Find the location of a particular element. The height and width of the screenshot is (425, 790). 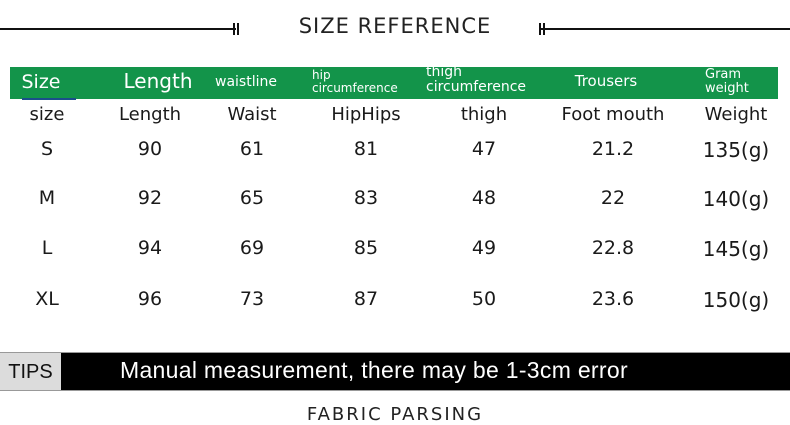

title-rule-right is located at coordinates (665, 29).